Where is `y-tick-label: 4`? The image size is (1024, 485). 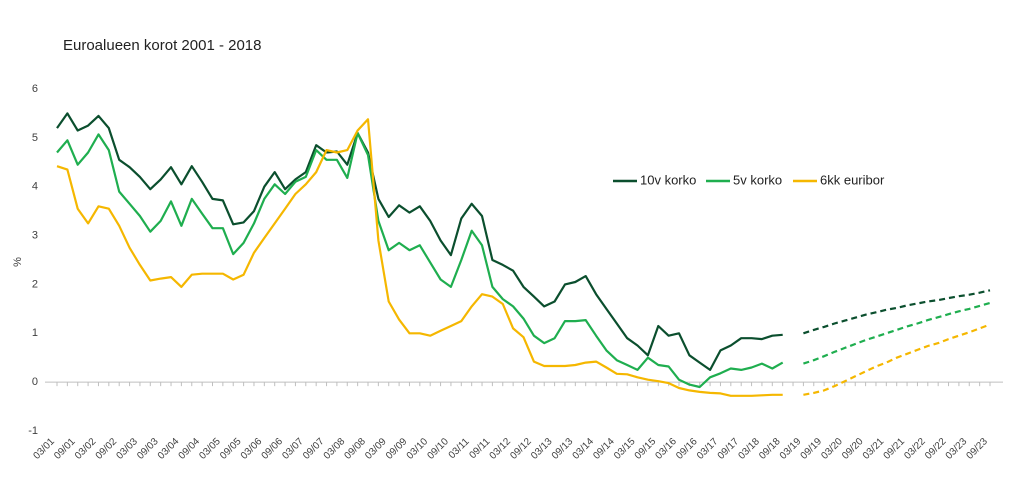 y-tick-label: 4 is located at coordinates (35, 187).